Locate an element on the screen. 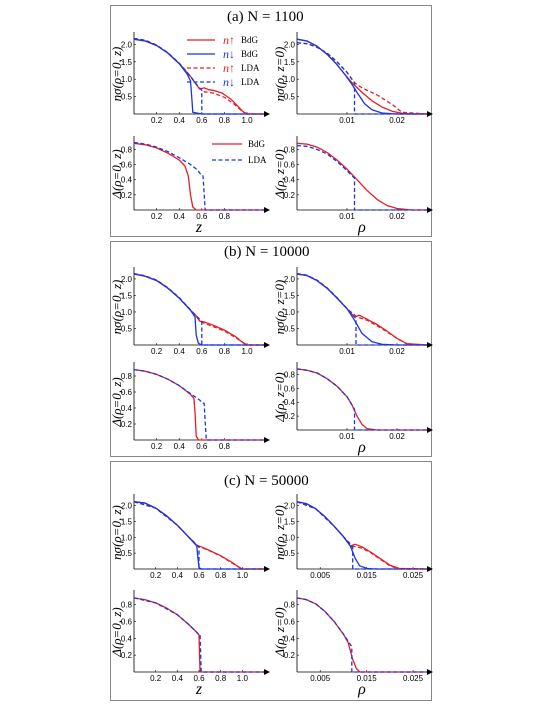 This screenshot has width=545, height=705. legend-density: n↑ BdG n↓ BdG n↑ LDA n↓ LDA is located at coordinates (223, 61).